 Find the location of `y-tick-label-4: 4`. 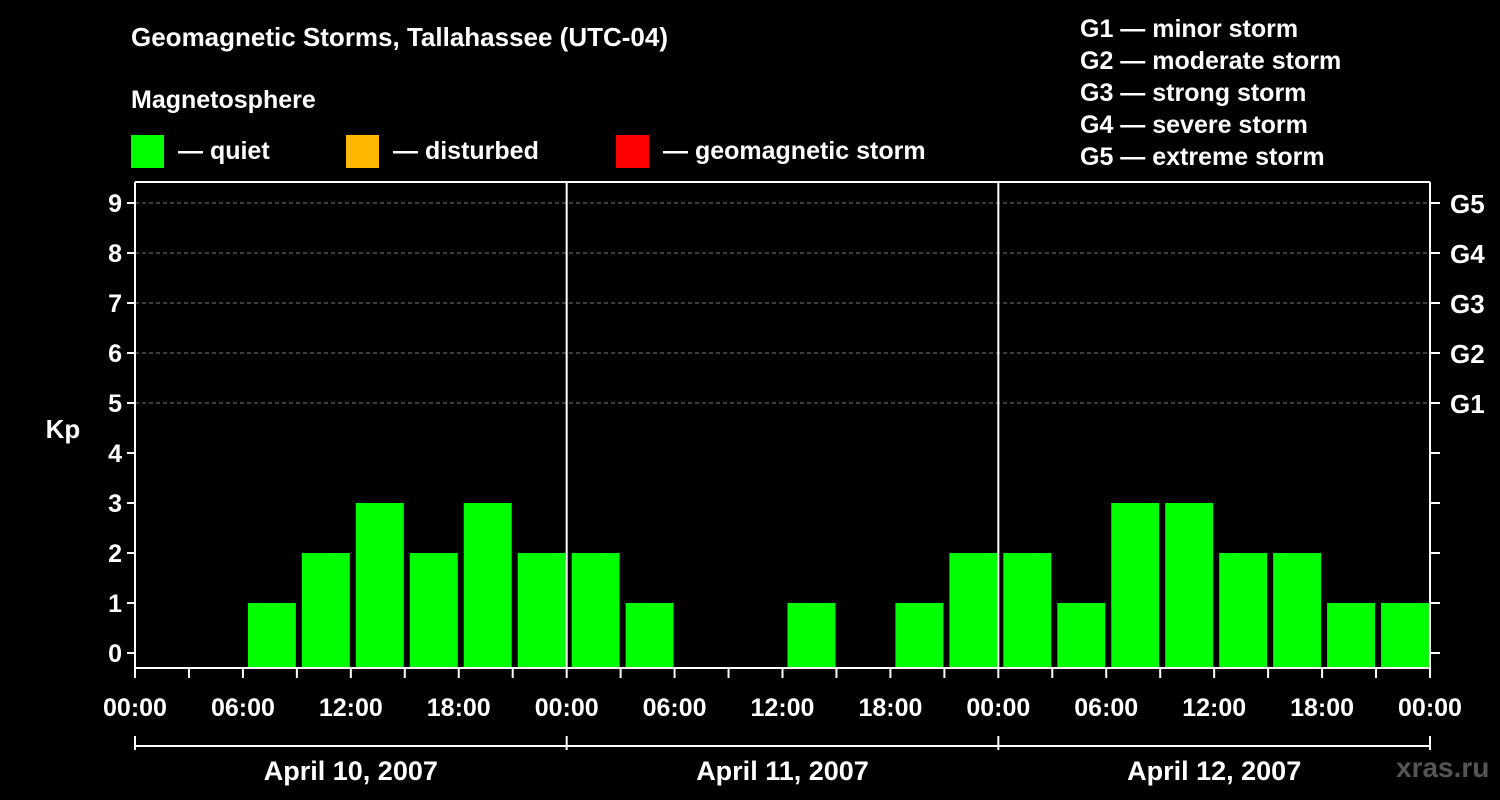

y-tick-label-4: 4 is located at coordinates (115, 454).